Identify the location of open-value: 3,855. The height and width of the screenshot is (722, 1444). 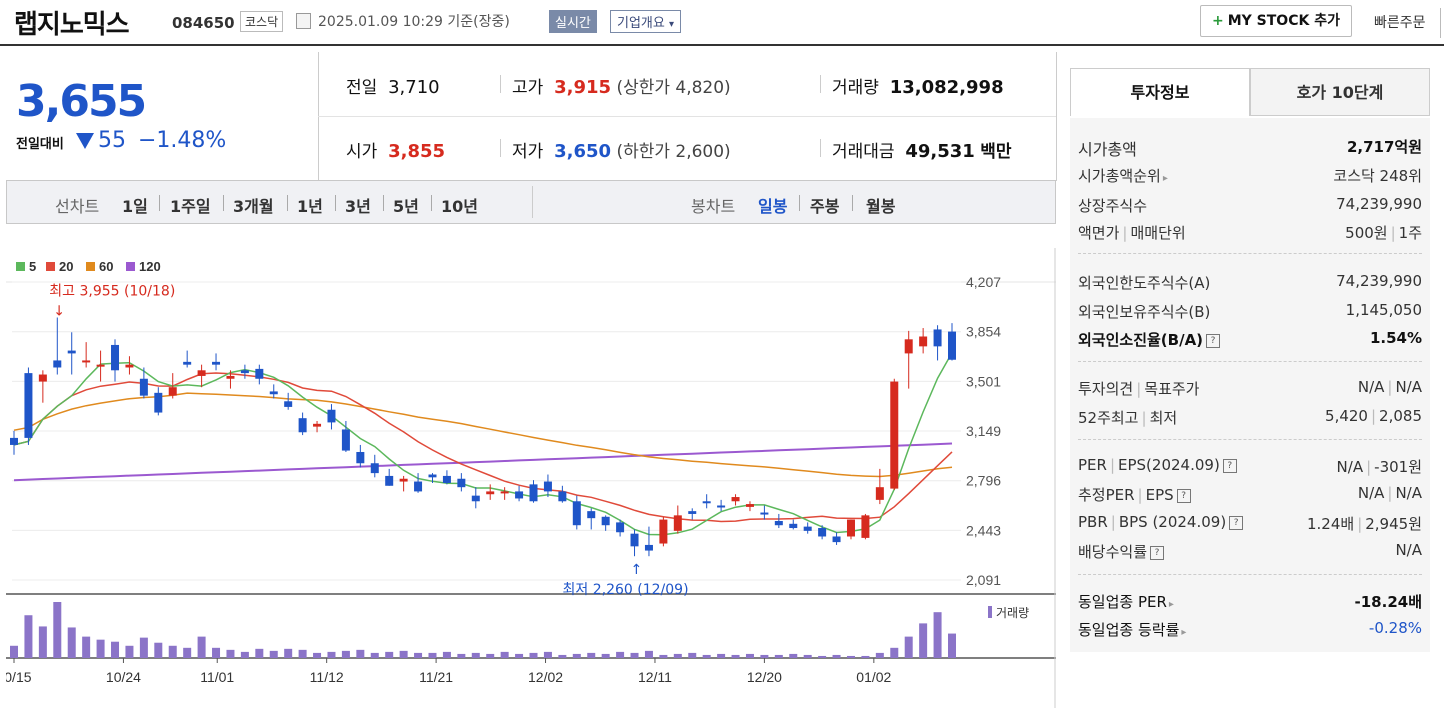
(417, 151).